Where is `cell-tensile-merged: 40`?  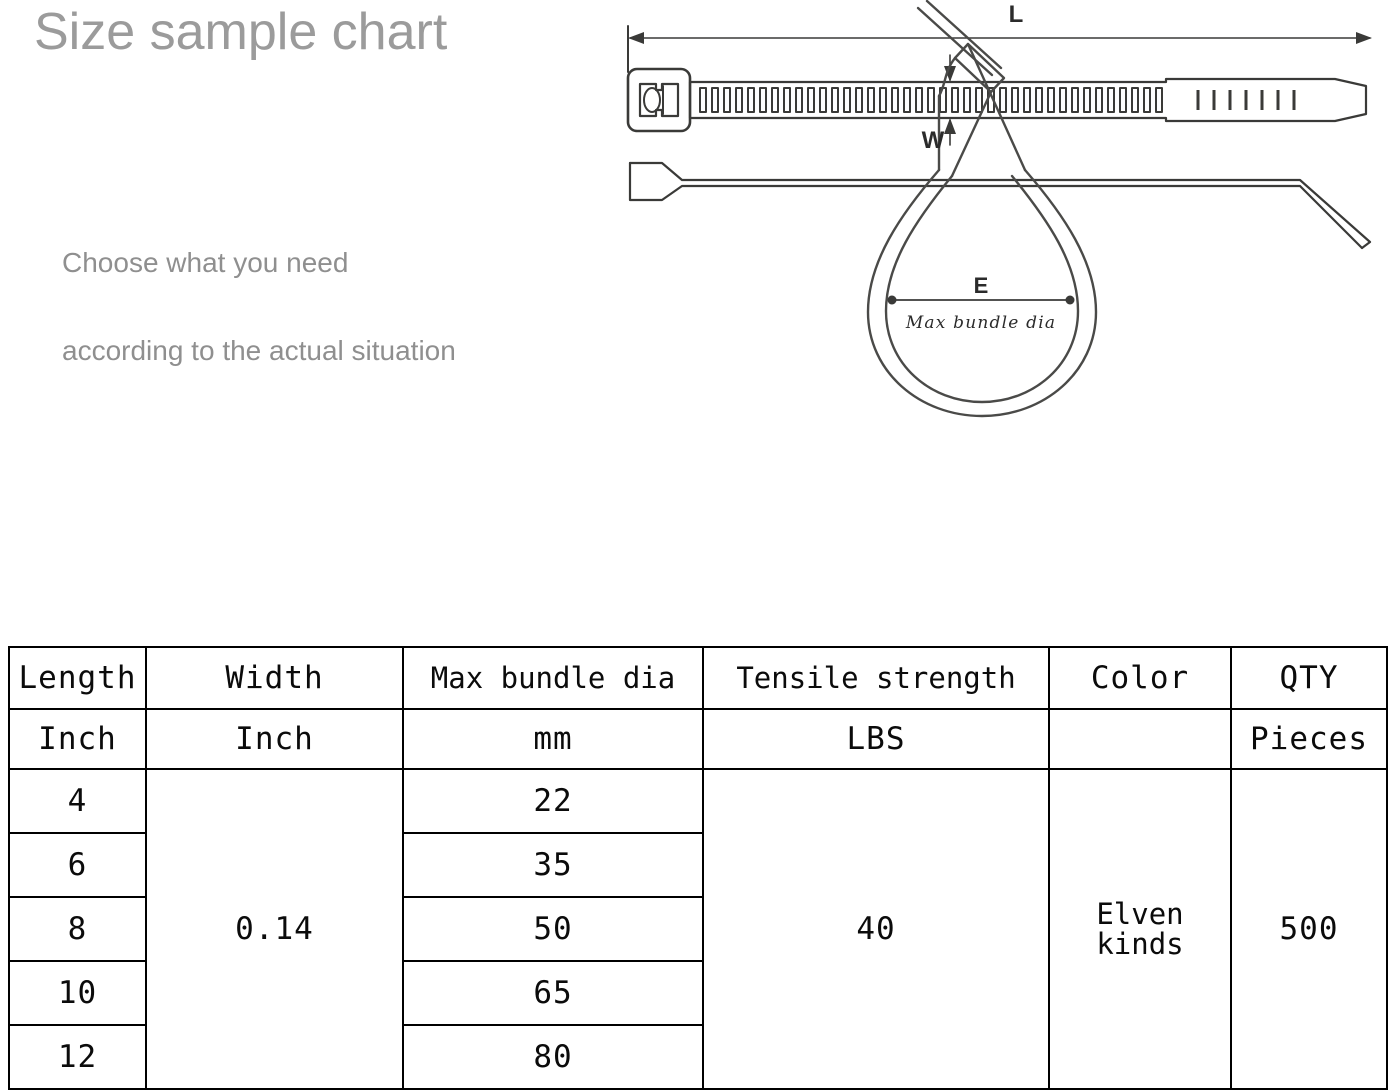 cell-tensile-merged: 40 is located at coordinates (876, 929).